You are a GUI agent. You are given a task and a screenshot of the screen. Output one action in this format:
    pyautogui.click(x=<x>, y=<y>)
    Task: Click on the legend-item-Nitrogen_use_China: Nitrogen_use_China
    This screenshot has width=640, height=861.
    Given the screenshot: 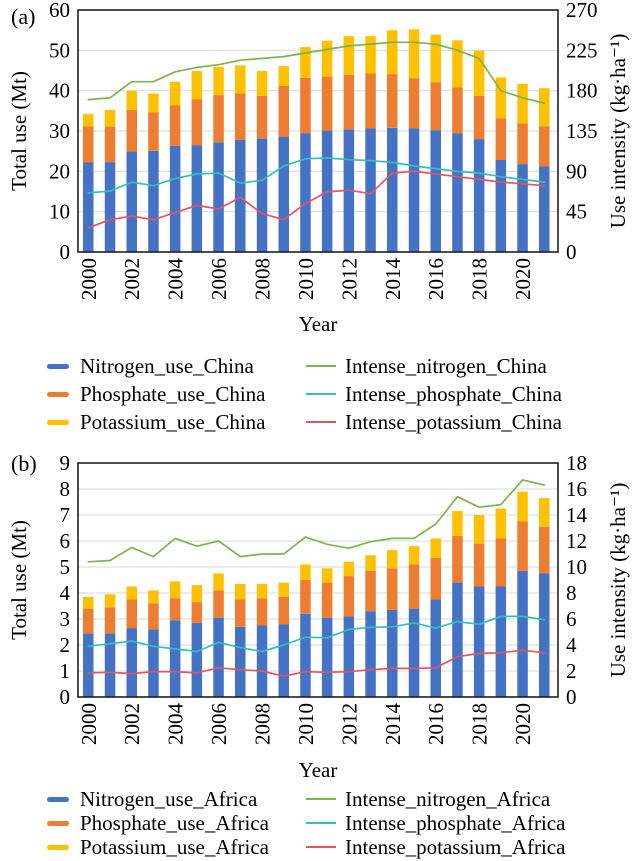 What is the action you would take?
    pyautogui.click(x=176, y=366)
    